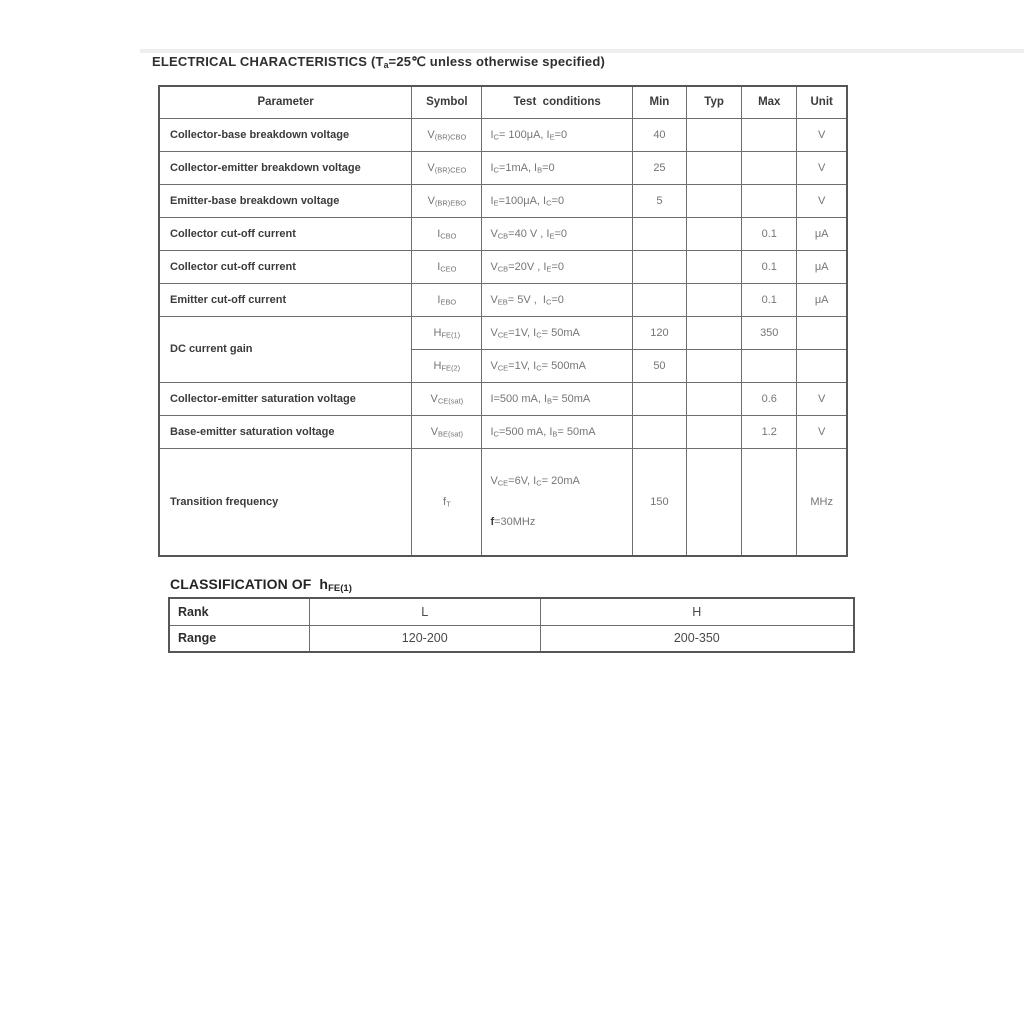 The width and height of the screenshot is (1024, 1024). I want to click on symbol-cell: VCE(sat), so click(447, 398).